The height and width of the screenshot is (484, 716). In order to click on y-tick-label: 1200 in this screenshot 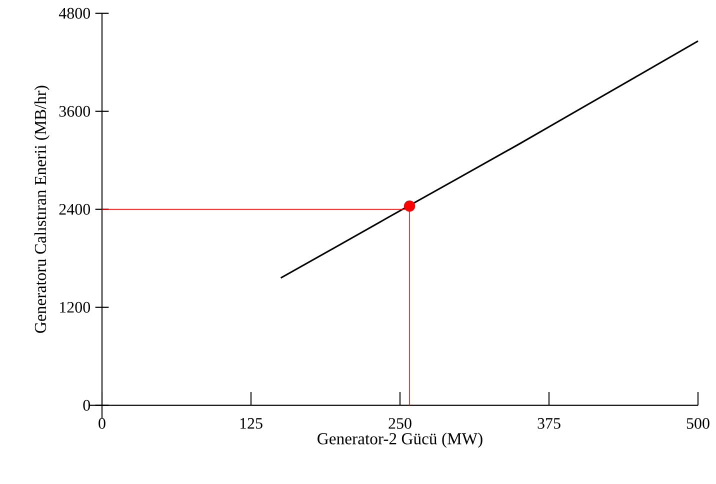, I will do `click(75, 307)`.